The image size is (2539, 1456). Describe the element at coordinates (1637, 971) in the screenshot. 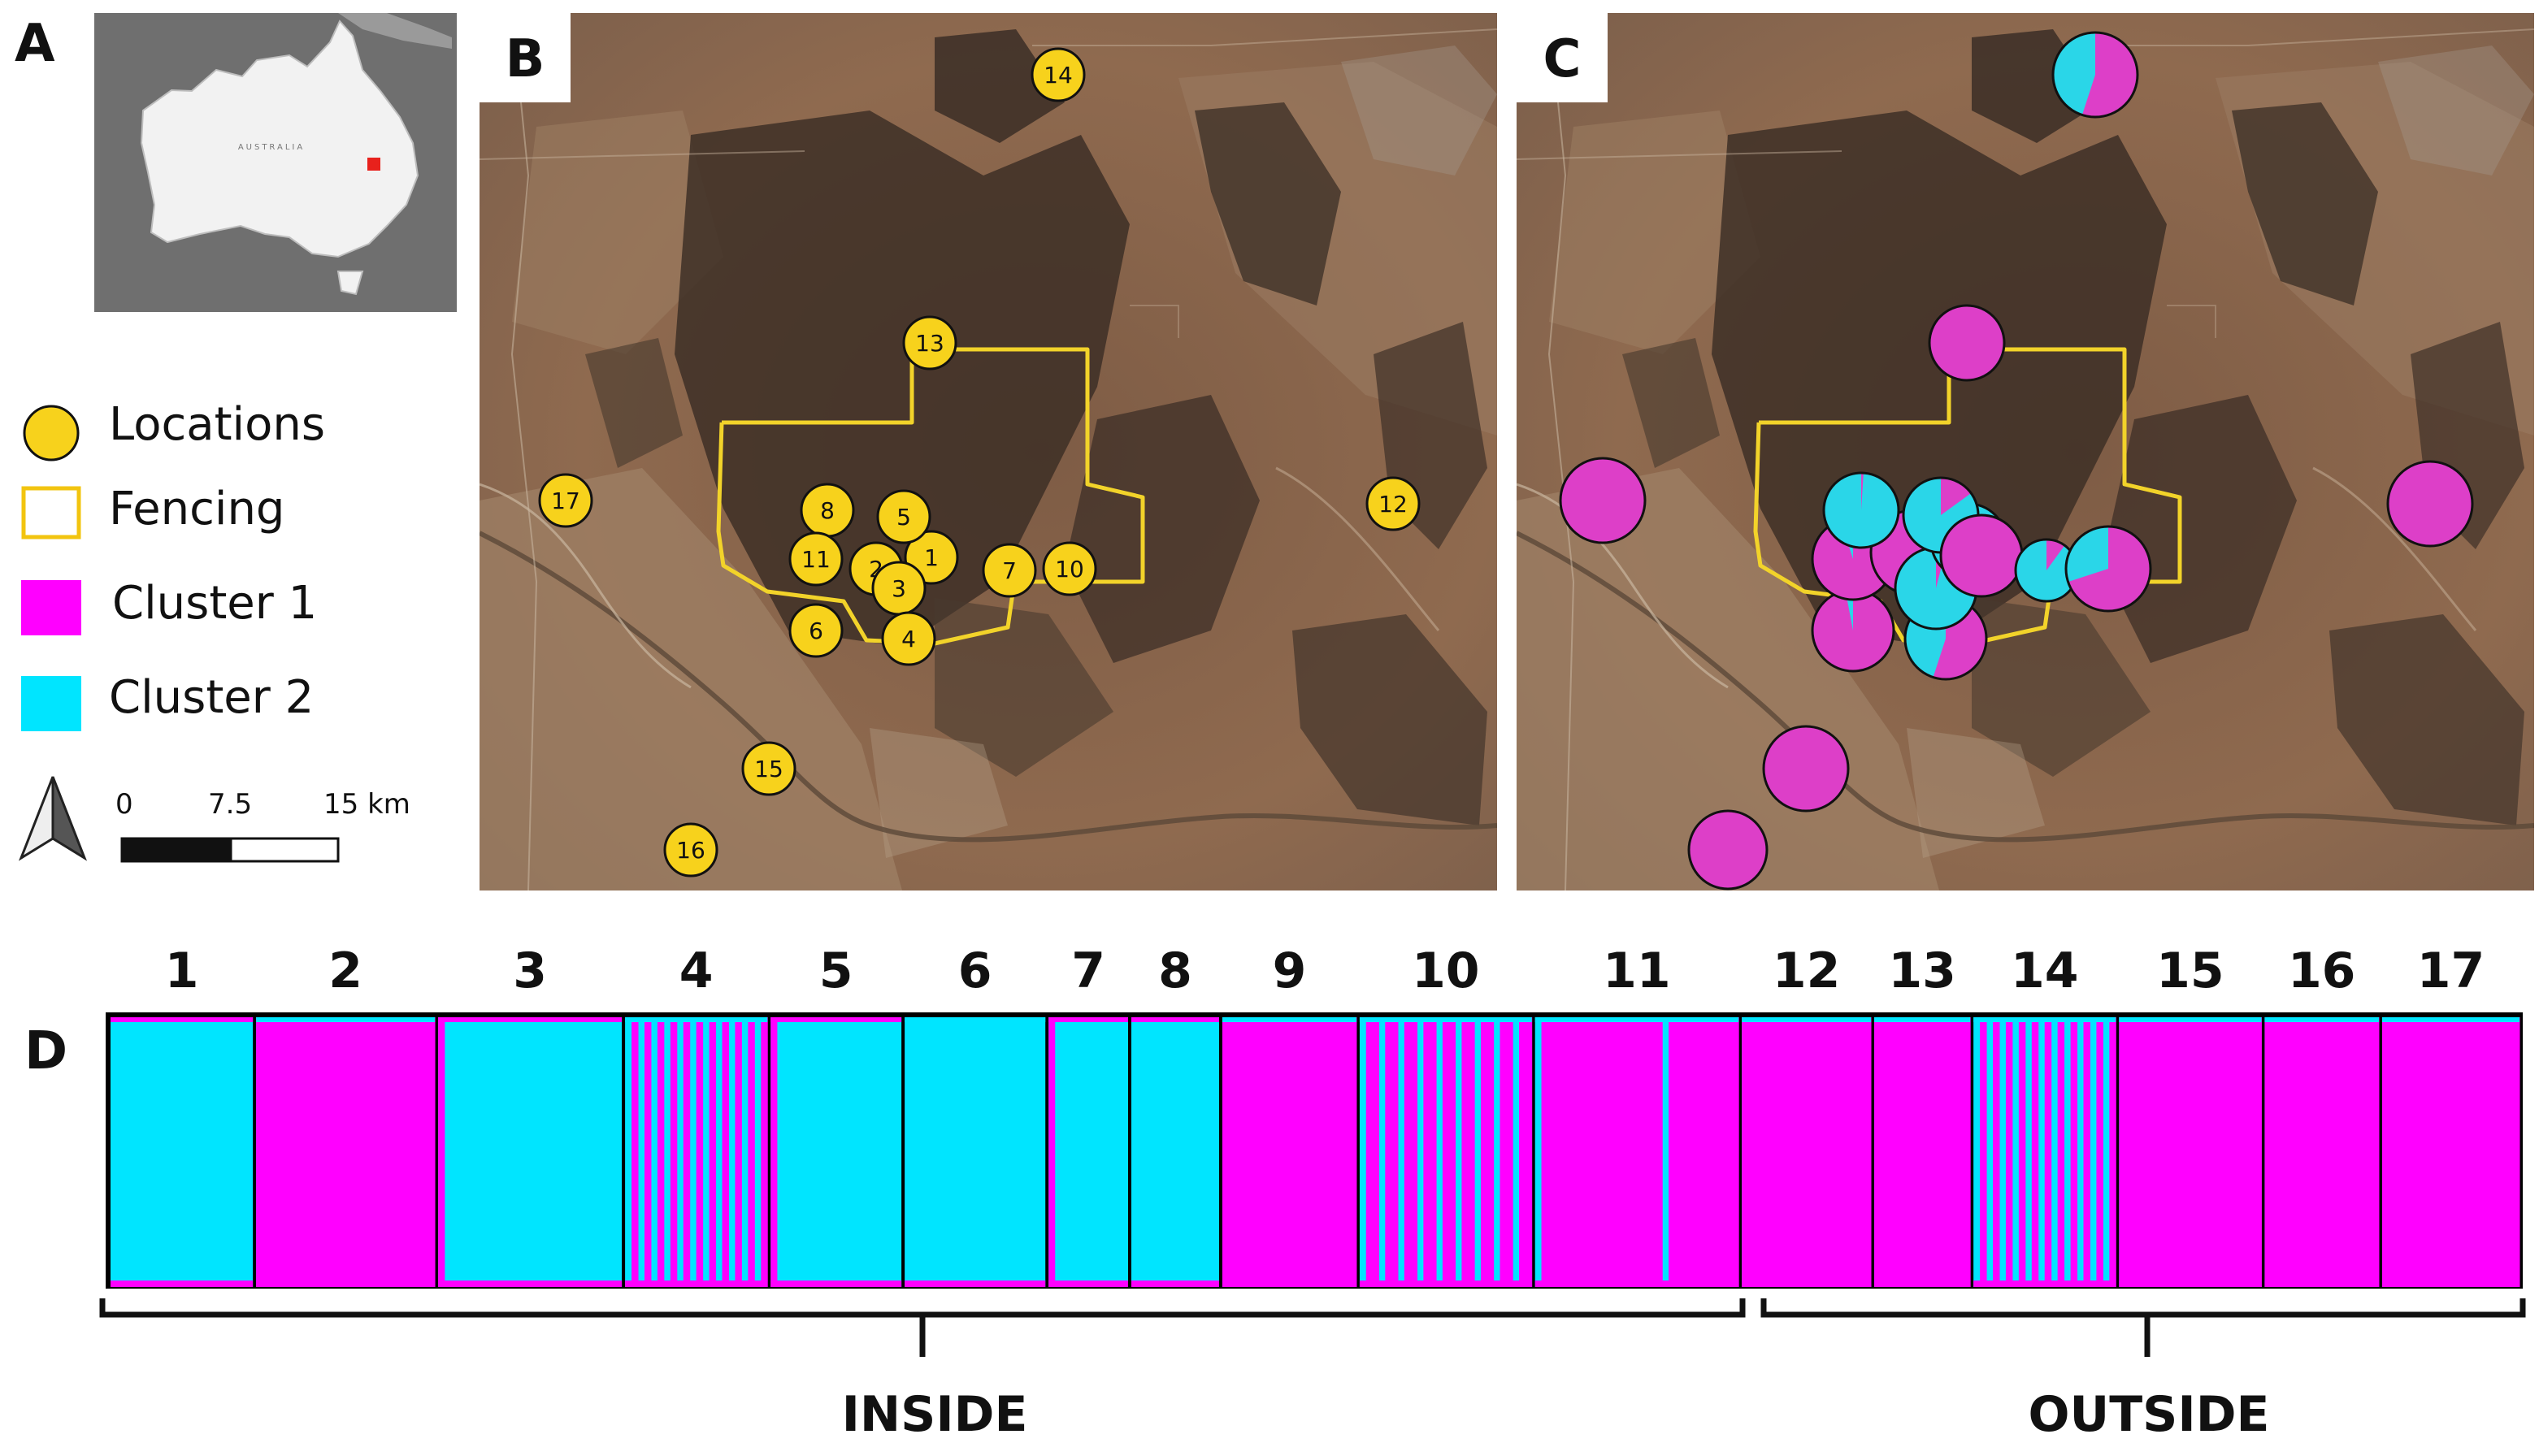

I see `population-label-11: 11` at that location.